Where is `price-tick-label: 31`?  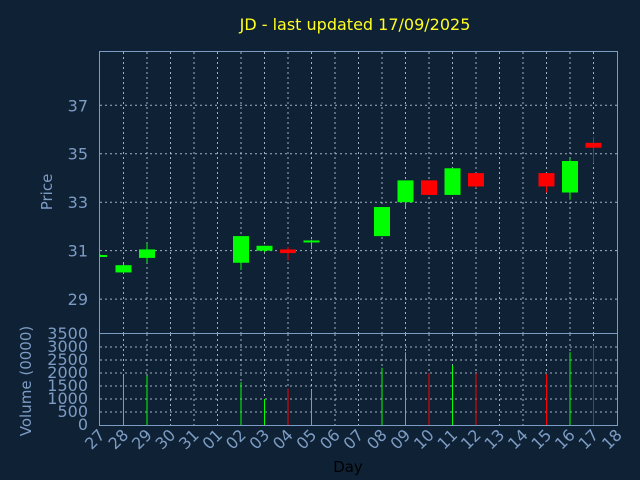
price-tick-label: 31 is located at coordinates (78, 251).